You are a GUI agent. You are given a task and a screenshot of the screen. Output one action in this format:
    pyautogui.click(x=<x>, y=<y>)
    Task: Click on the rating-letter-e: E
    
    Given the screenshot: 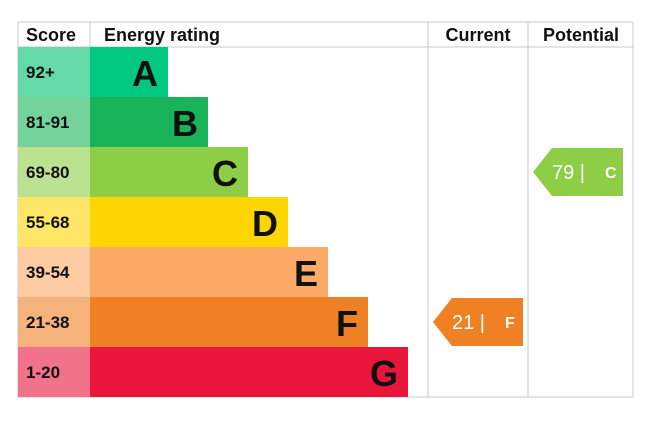 What is the action you would take?
    pyautogui.click(x=306, y=273)
    